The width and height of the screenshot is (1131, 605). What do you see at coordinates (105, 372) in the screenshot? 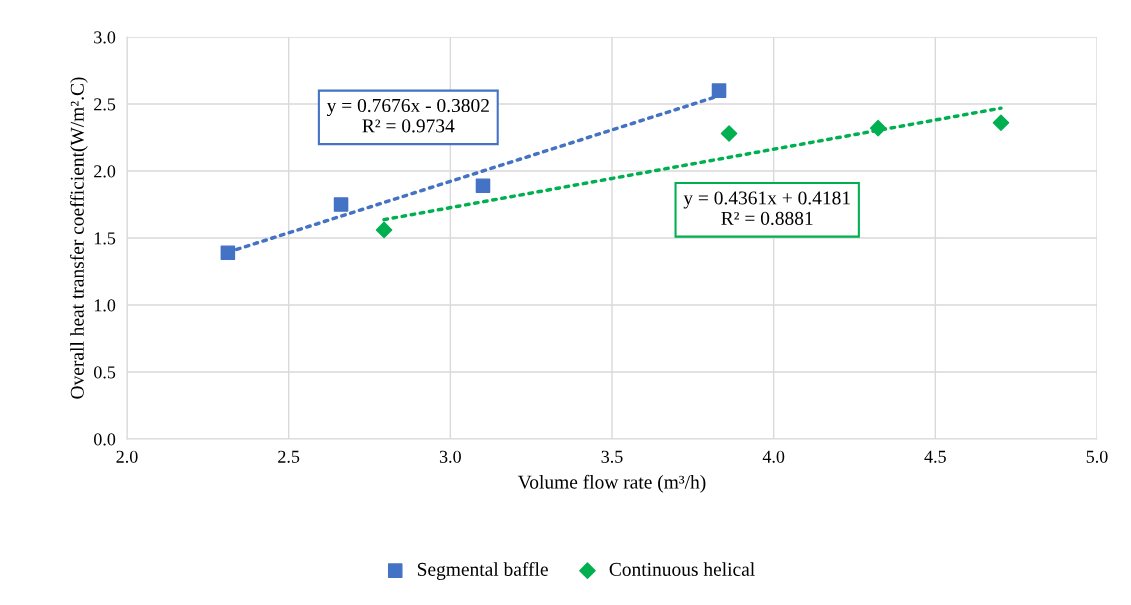
I see `y-tick-label: 0.5` at bounding box center [105, 372].